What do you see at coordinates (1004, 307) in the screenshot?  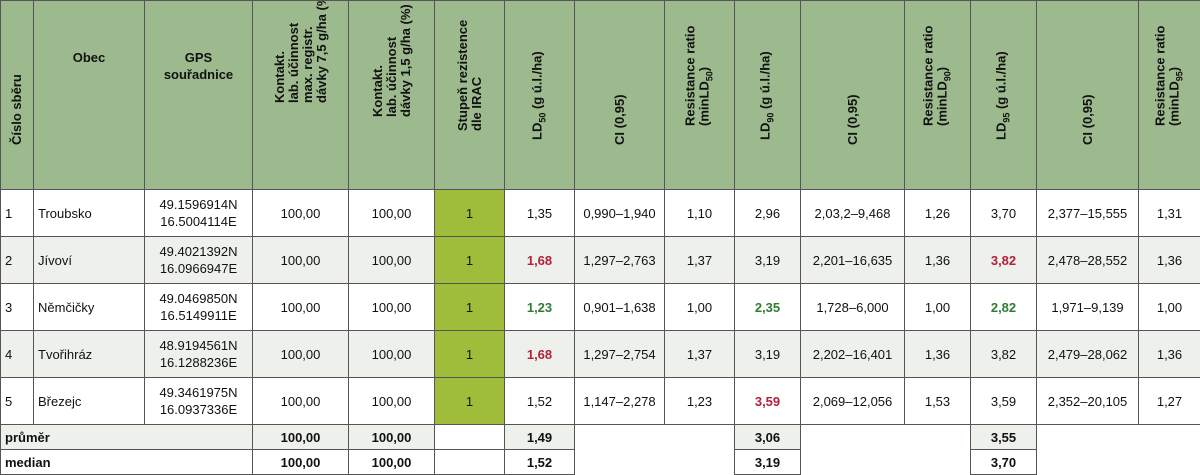 I see `cell-ld95: 2,82` at bounding box center [1004, 307].